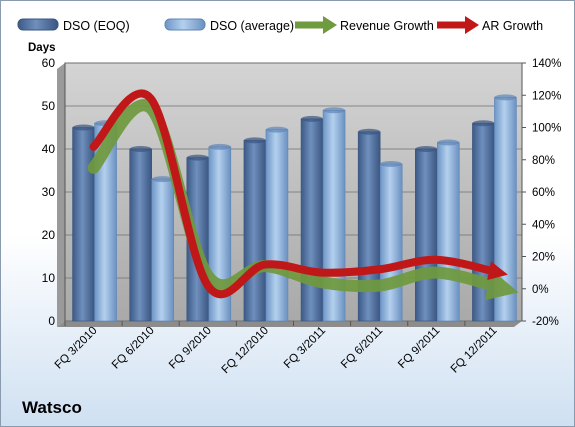  Describe the element at coordinates (61, 195) in the screenshot. I see `plot-side-wall` at that location.